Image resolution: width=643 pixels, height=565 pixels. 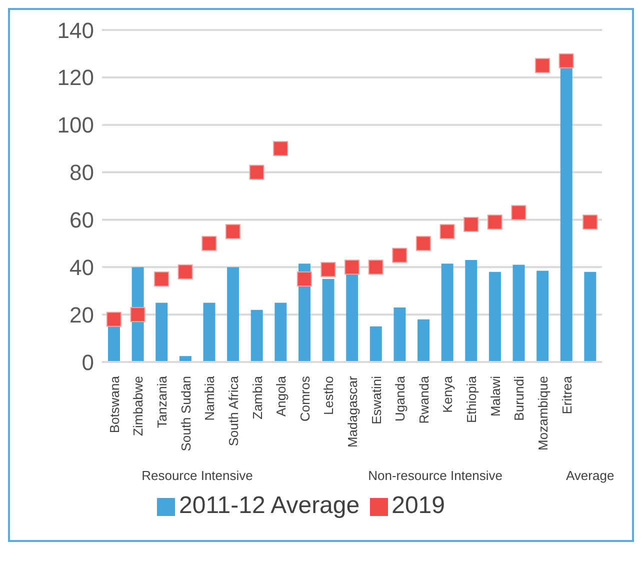 I want to click on y-tick-label: 60, so click(x=82, y=220).